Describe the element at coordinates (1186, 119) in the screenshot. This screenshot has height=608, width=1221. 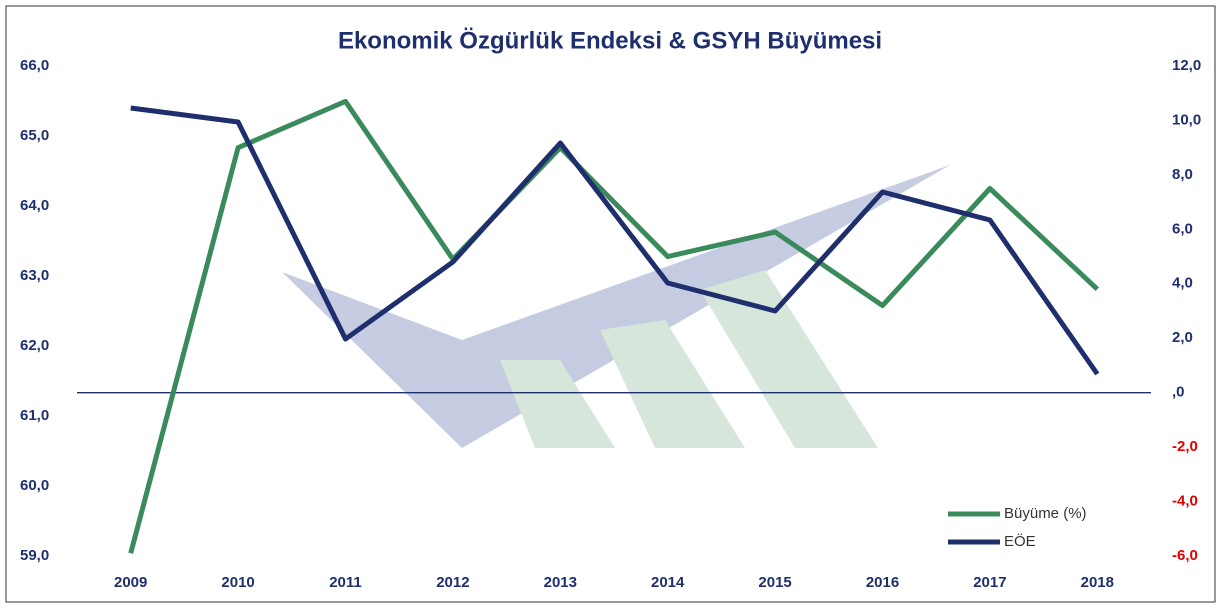
I see `y2-tick-label: 10,0` at that location.